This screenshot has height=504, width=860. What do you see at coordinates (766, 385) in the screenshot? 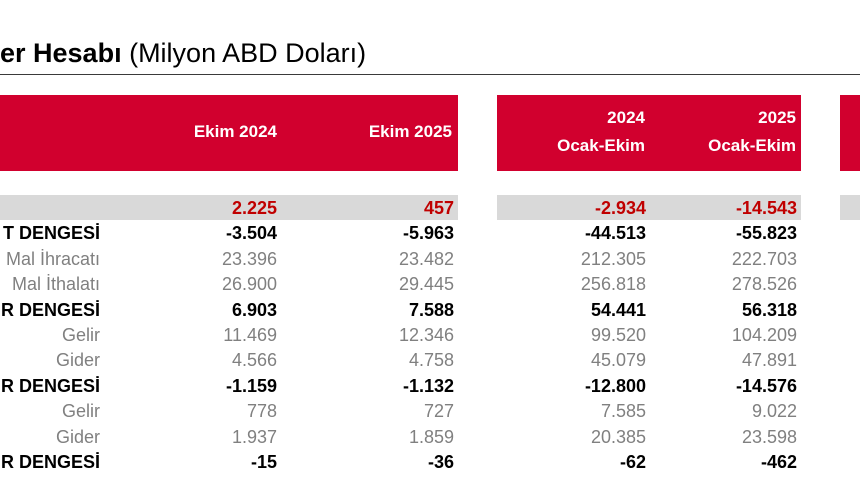
I see `value-ytd-2025: -14.576` at bounding box center [766, 385].